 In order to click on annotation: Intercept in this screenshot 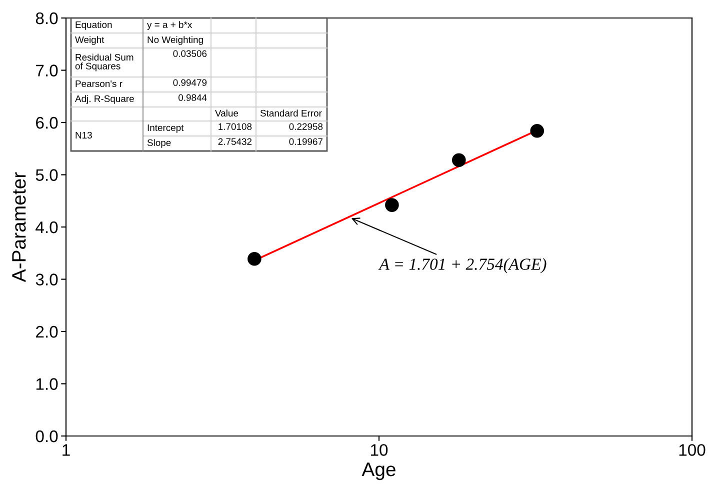, I will do `click(166, 128)`.